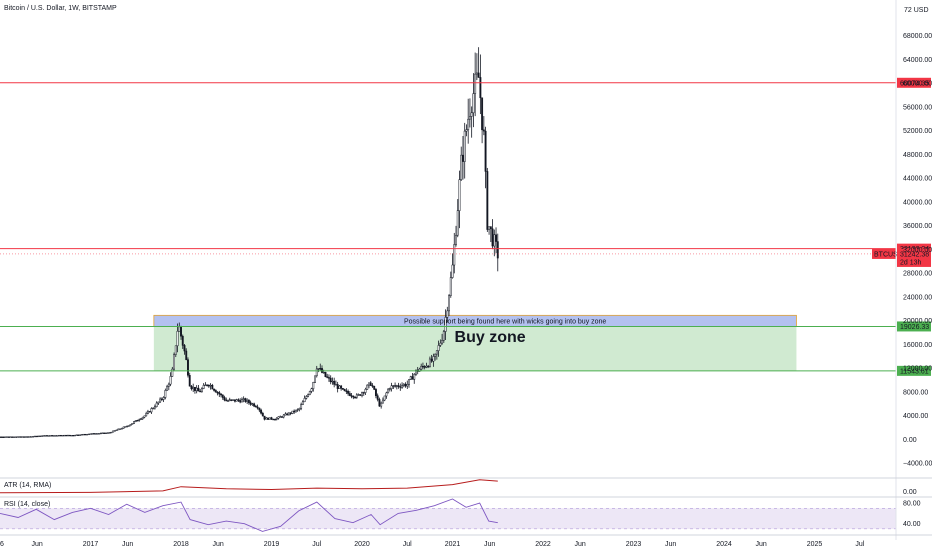  What do you see at coordinates (2, 544) in the screenshot?
I see `x-tick-label: 16` at bounding box center [2, 544].